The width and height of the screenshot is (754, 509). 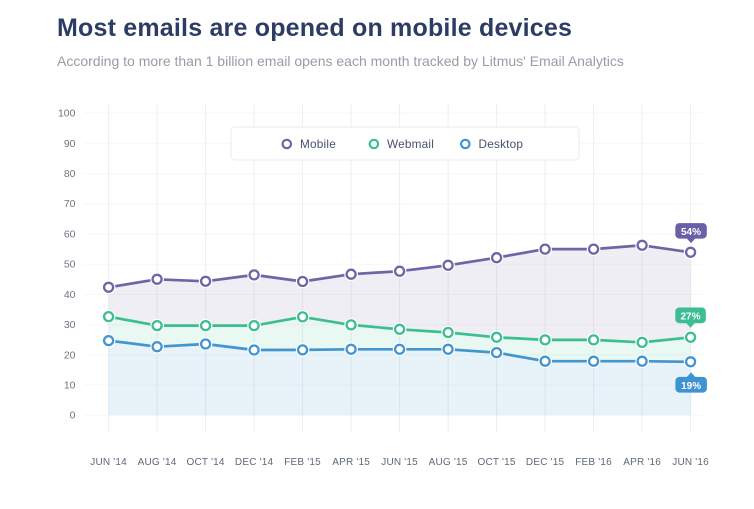 I want to click on svg-text: 90, so click(x=70, y=144).